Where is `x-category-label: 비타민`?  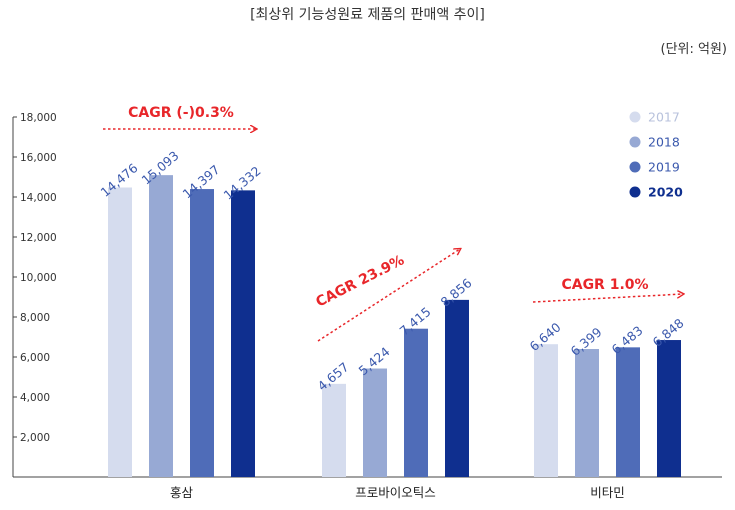
x-category-label: 비타민 is located at coordinates (607, 492).